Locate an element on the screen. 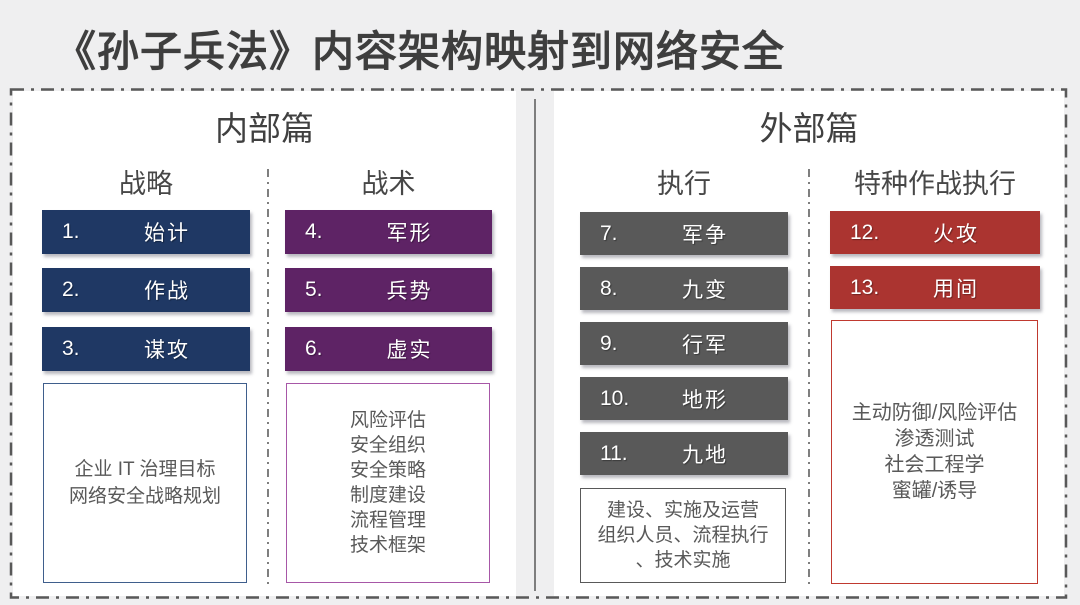 This screenshot has width=1080, height=605. chapter-number: 5. is located at coordinates (314, 289).